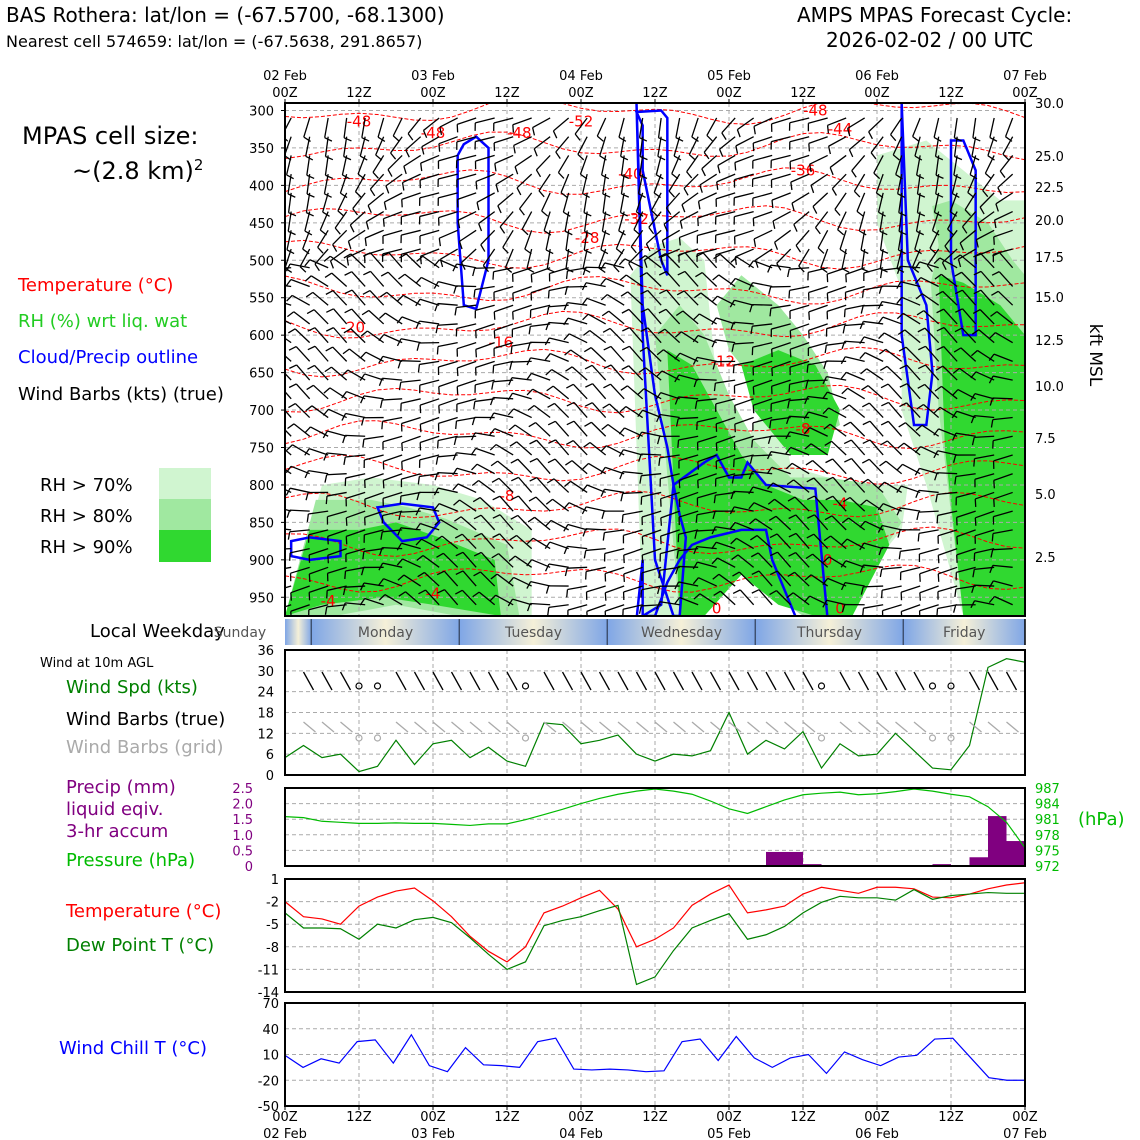 The width and height of the screenshot is (1140, 1140). I want to click on hpa-tick-6: 600, so click(261, 336).